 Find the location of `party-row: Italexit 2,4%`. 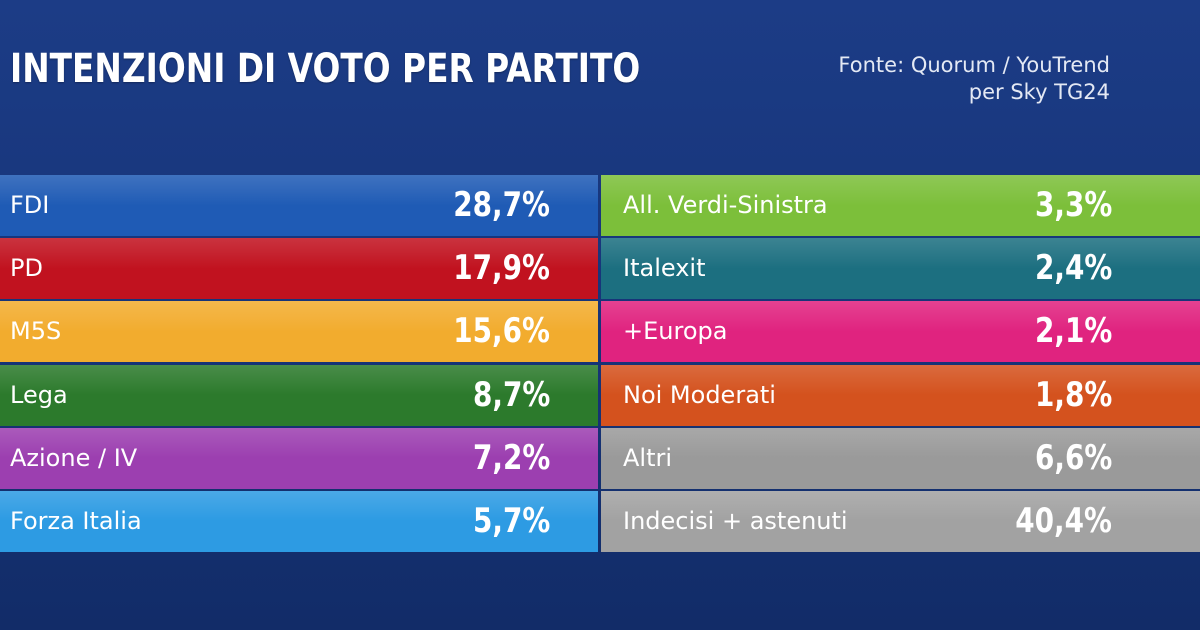

party-row: Italexit 2,4% is located at coordinates (900, 269).